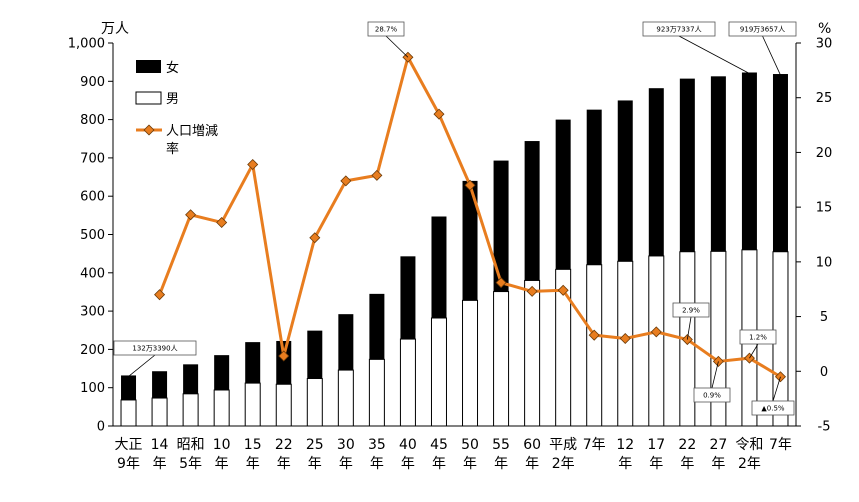 Image resolution: width=859 pixels, height=502 pixels. What do you see at coordinates (92, 197) in the screenshot?
I see `left-tick-label: 600` at bounding box center [92, 197].